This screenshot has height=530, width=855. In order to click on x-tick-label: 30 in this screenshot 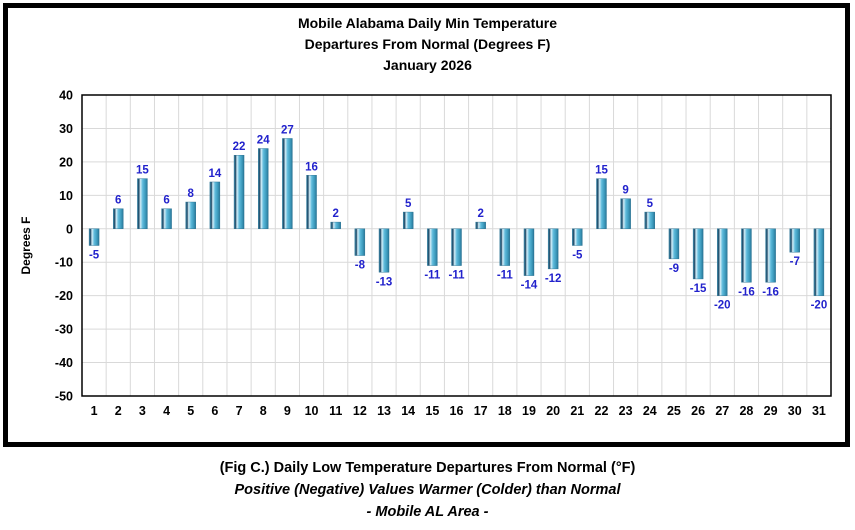, I will do `click(795, 411)`.